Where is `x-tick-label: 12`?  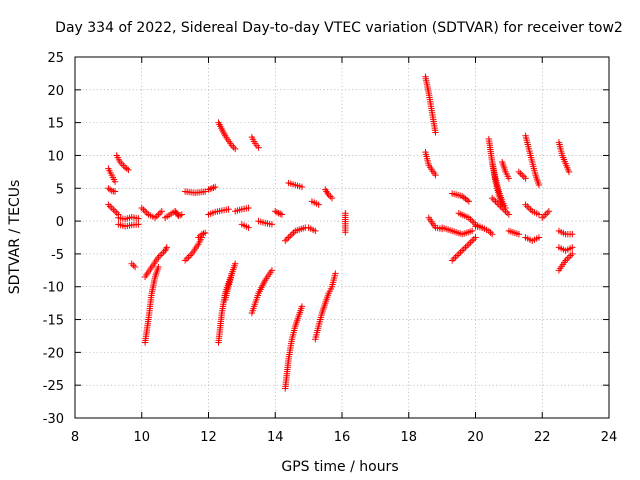
x-tick-label: 12 is located at coordinates (208, 437).